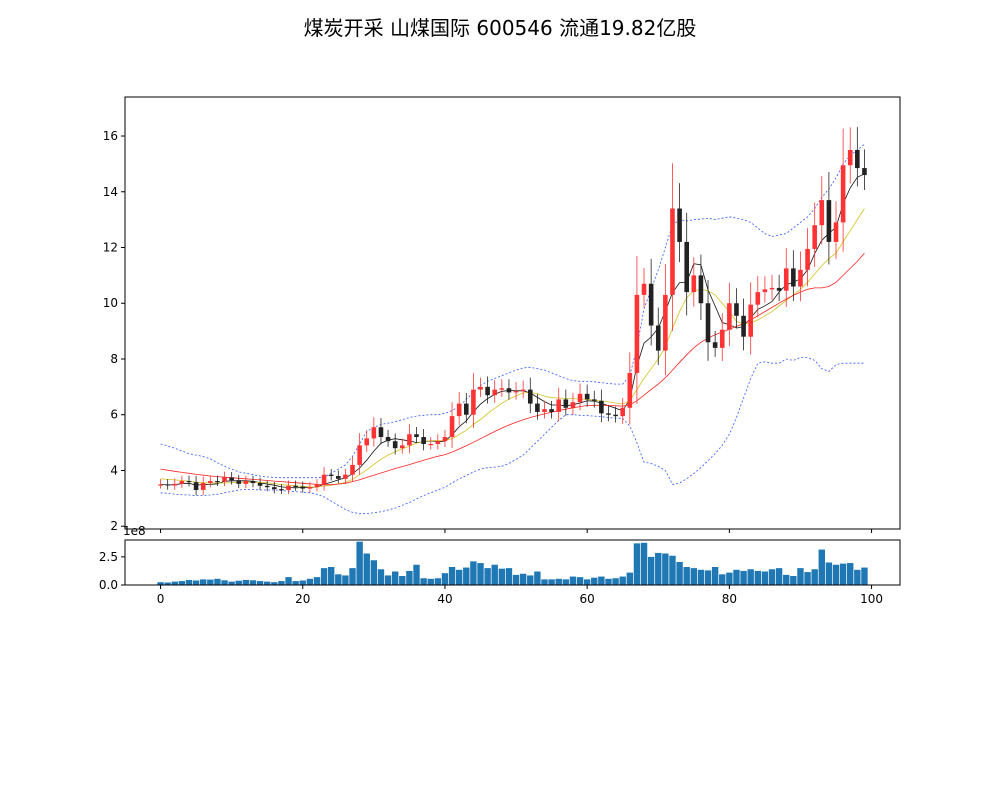 The height and width of the screenshot is (800, 1000). Describe the element at coordinates (114, 359) in the screenshot. I see `price-y-tick-label: 8` at that location.